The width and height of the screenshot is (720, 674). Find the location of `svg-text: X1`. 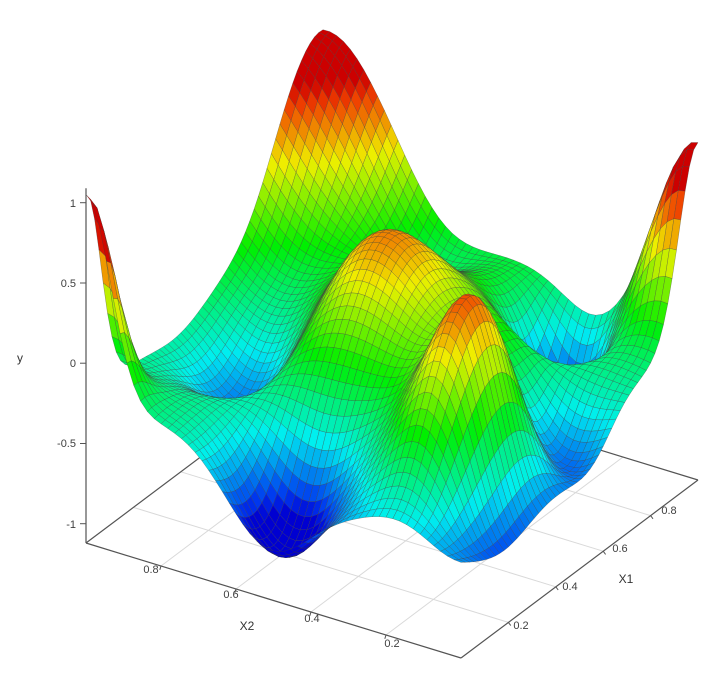

svg-text: X1 is located at coordinates (626, 579).